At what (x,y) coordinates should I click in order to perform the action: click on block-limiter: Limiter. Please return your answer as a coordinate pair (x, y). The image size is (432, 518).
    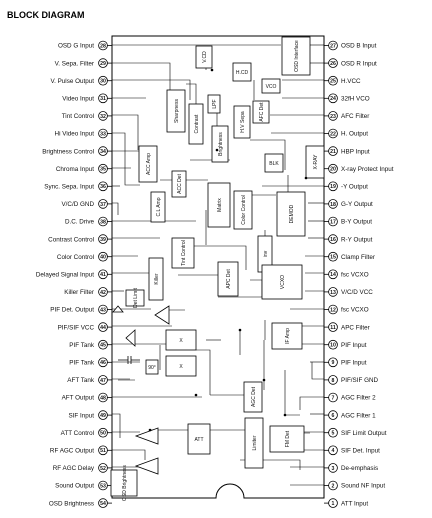
    Looking at the image, I should click on (254, 443).